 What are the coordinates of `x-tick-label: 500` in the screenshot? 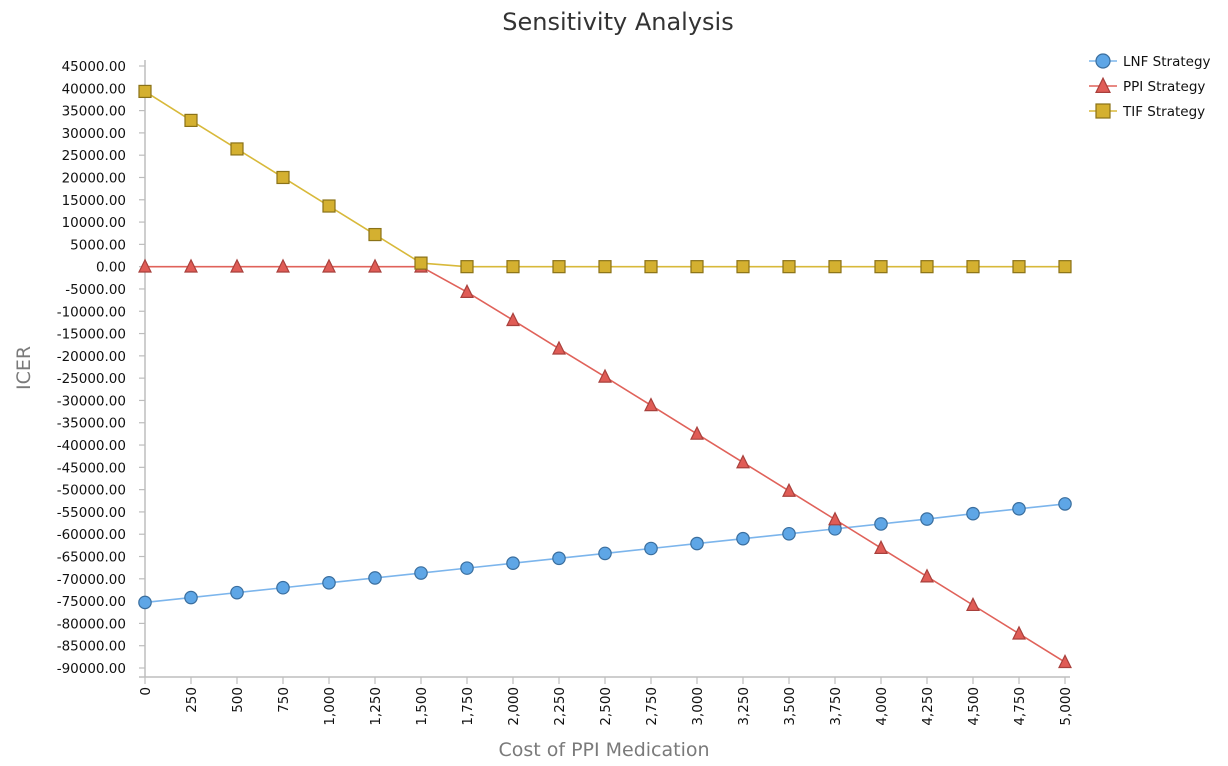 It's located at (238, 700).